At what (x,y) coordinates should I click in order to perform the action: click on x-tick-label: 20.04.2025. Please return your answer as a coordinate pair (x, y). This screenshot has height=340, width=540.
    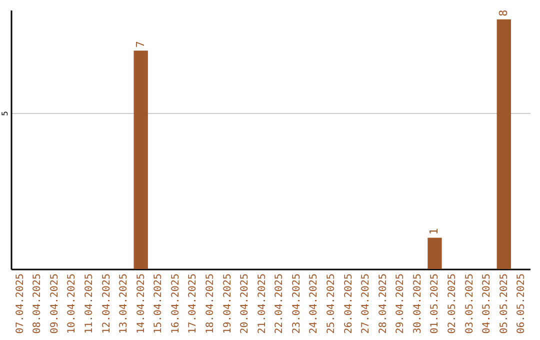
    Looking at the image, I should click on (245, 304).